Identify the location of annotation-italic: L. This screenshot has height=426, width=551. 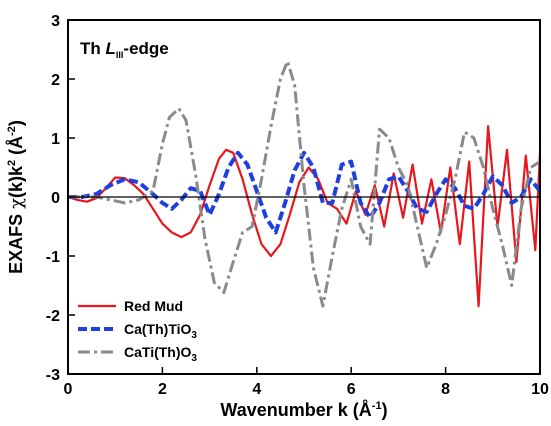
(111, 48).